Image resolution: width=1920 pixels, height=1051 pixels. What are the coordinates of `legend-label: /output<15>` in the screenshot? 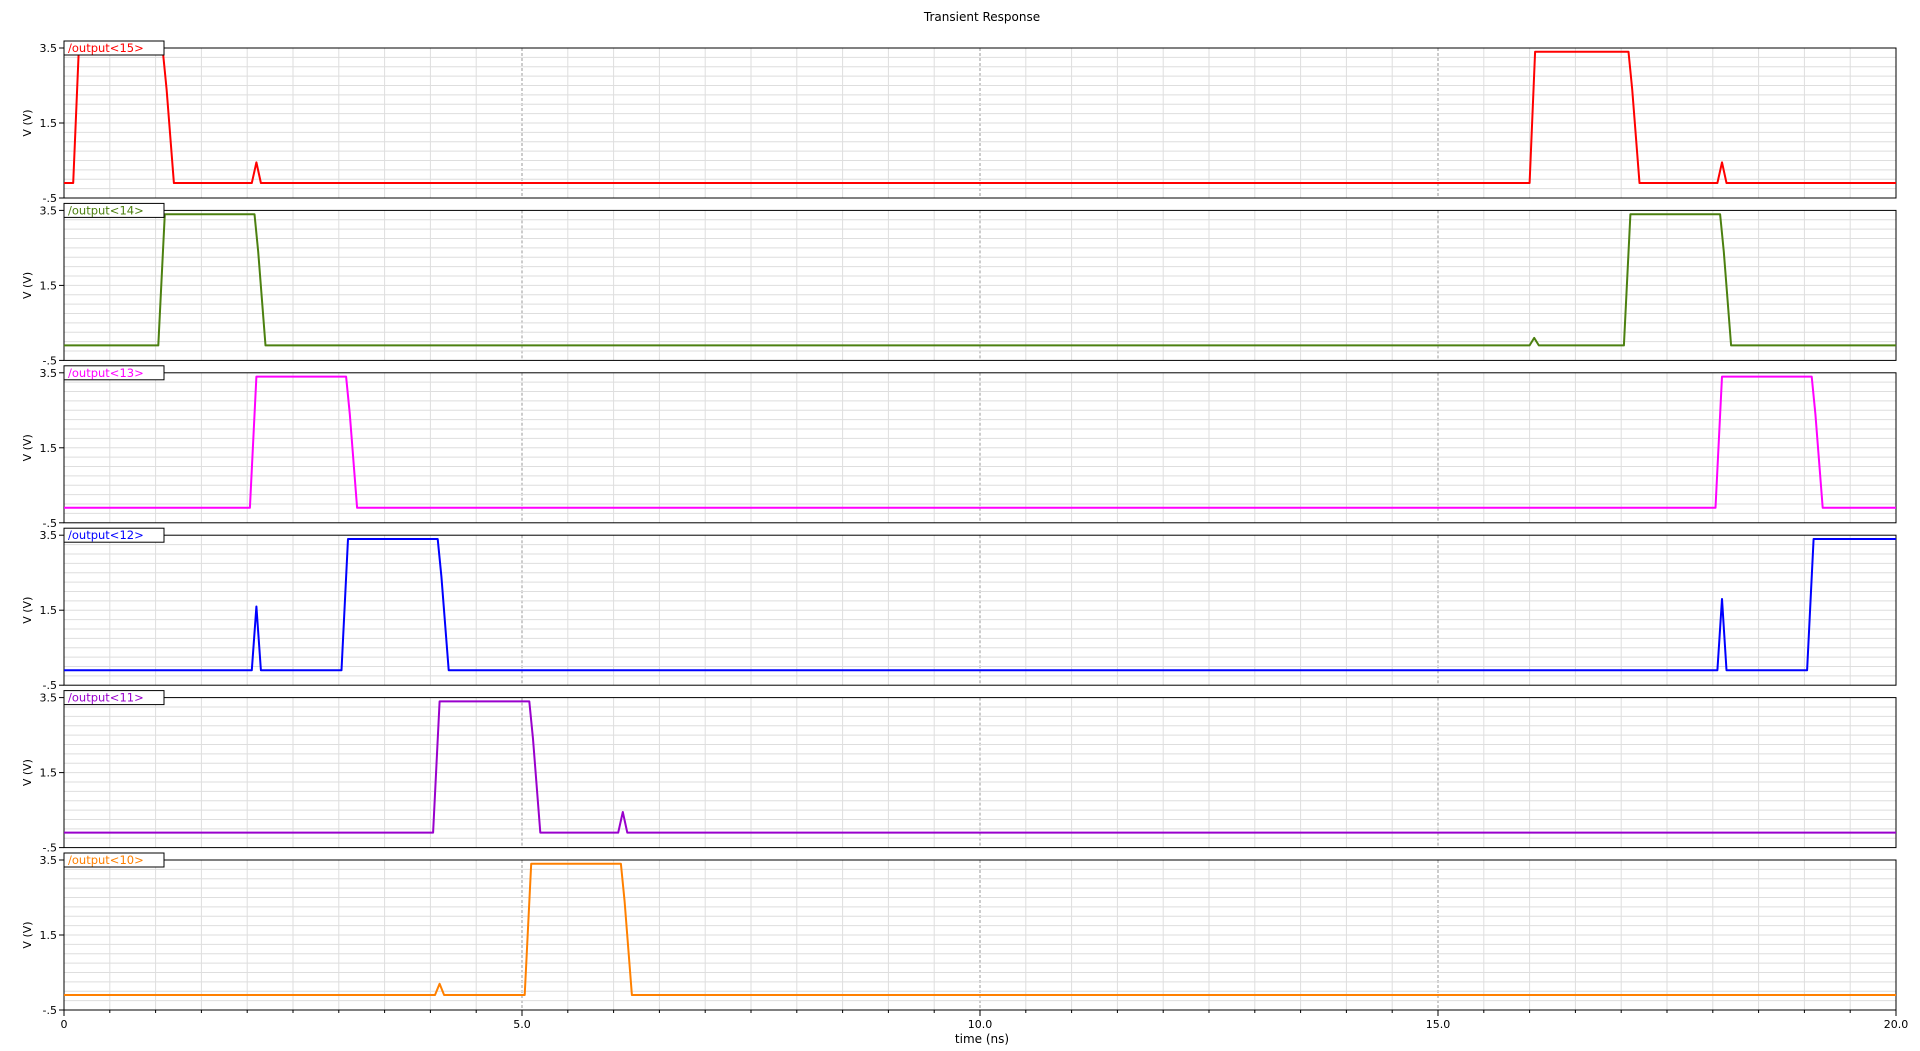 It's located at (106, 48).